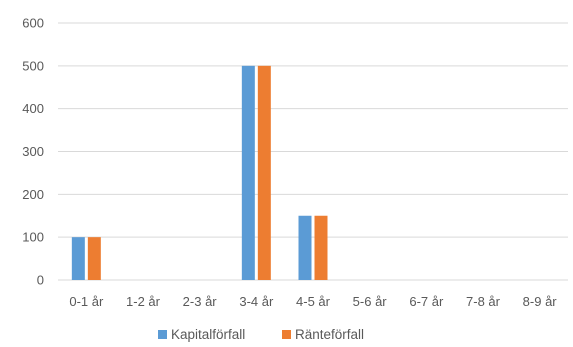  What do you see at coordinates (33, 65) in the screenshot?
I see `y-tick-label: 500` at bounding box center [33, 65].